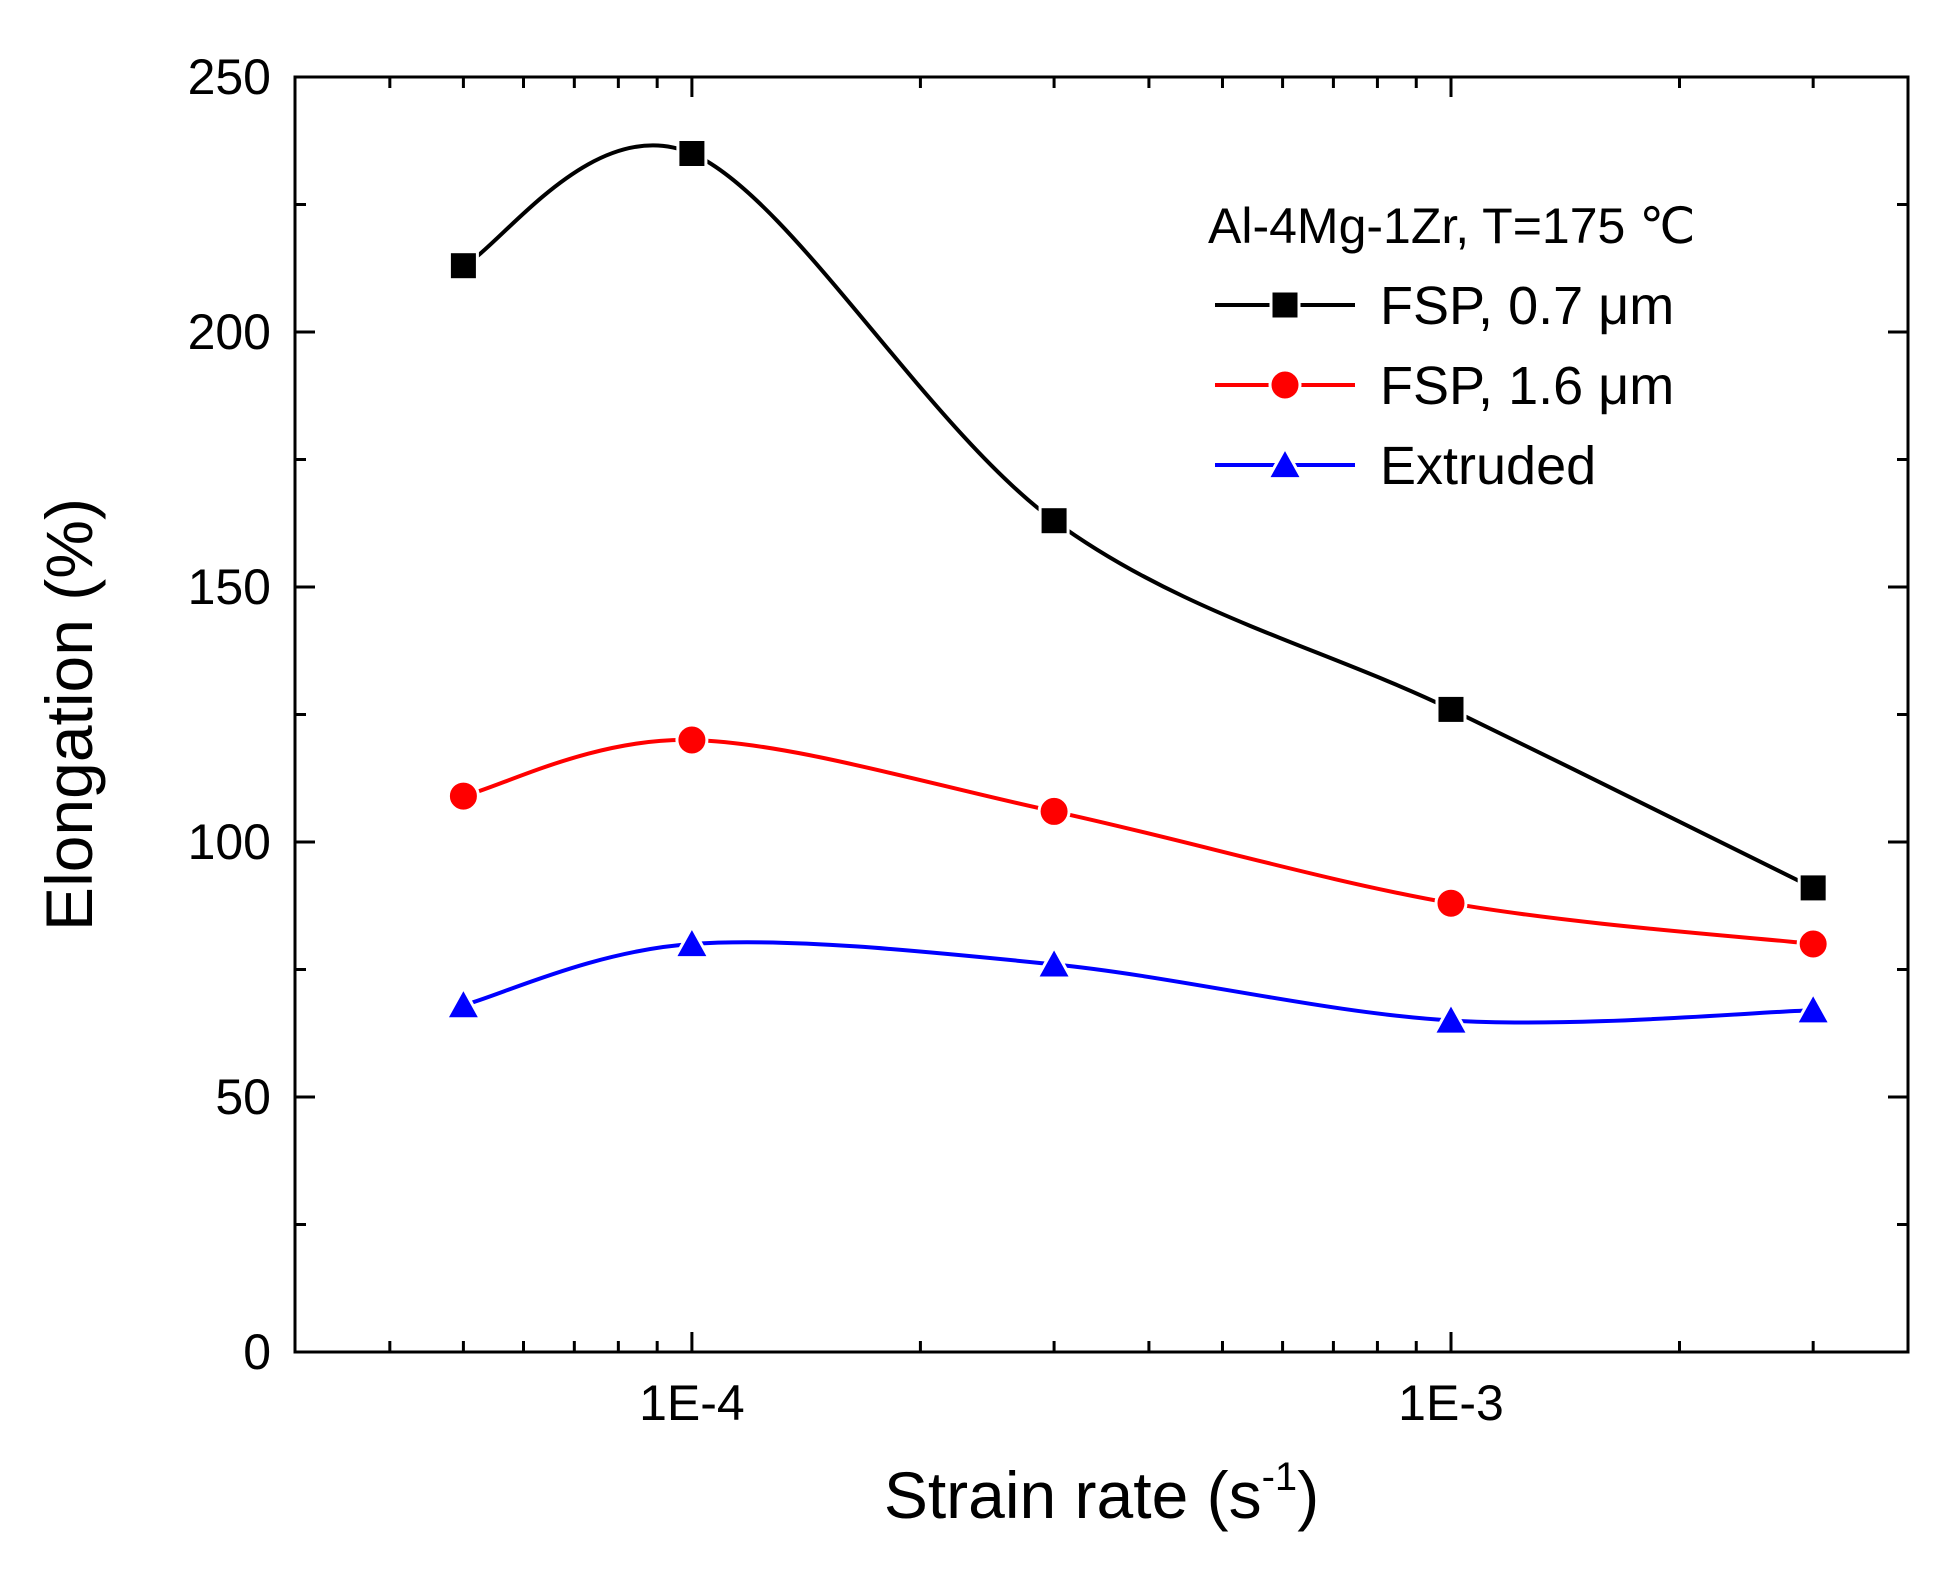 The image size is (1941, 1584). I want to click on legend-label: Extruded, so click(1488, 466).